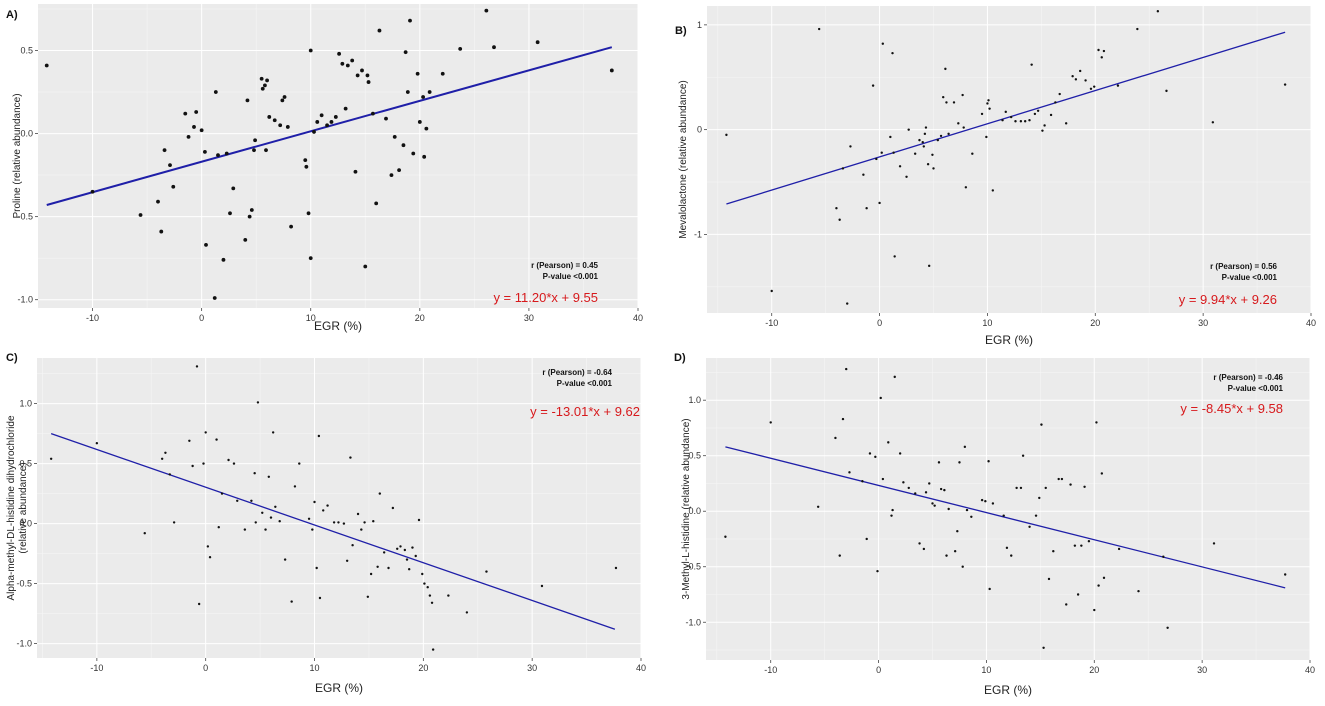 Image resolution: width=1325 pixels, height=706 pixels. What do you see at coordinates (699, 130) in the screenshot?
I see `y-tick-label: 0` at bounding box center [699, 130].